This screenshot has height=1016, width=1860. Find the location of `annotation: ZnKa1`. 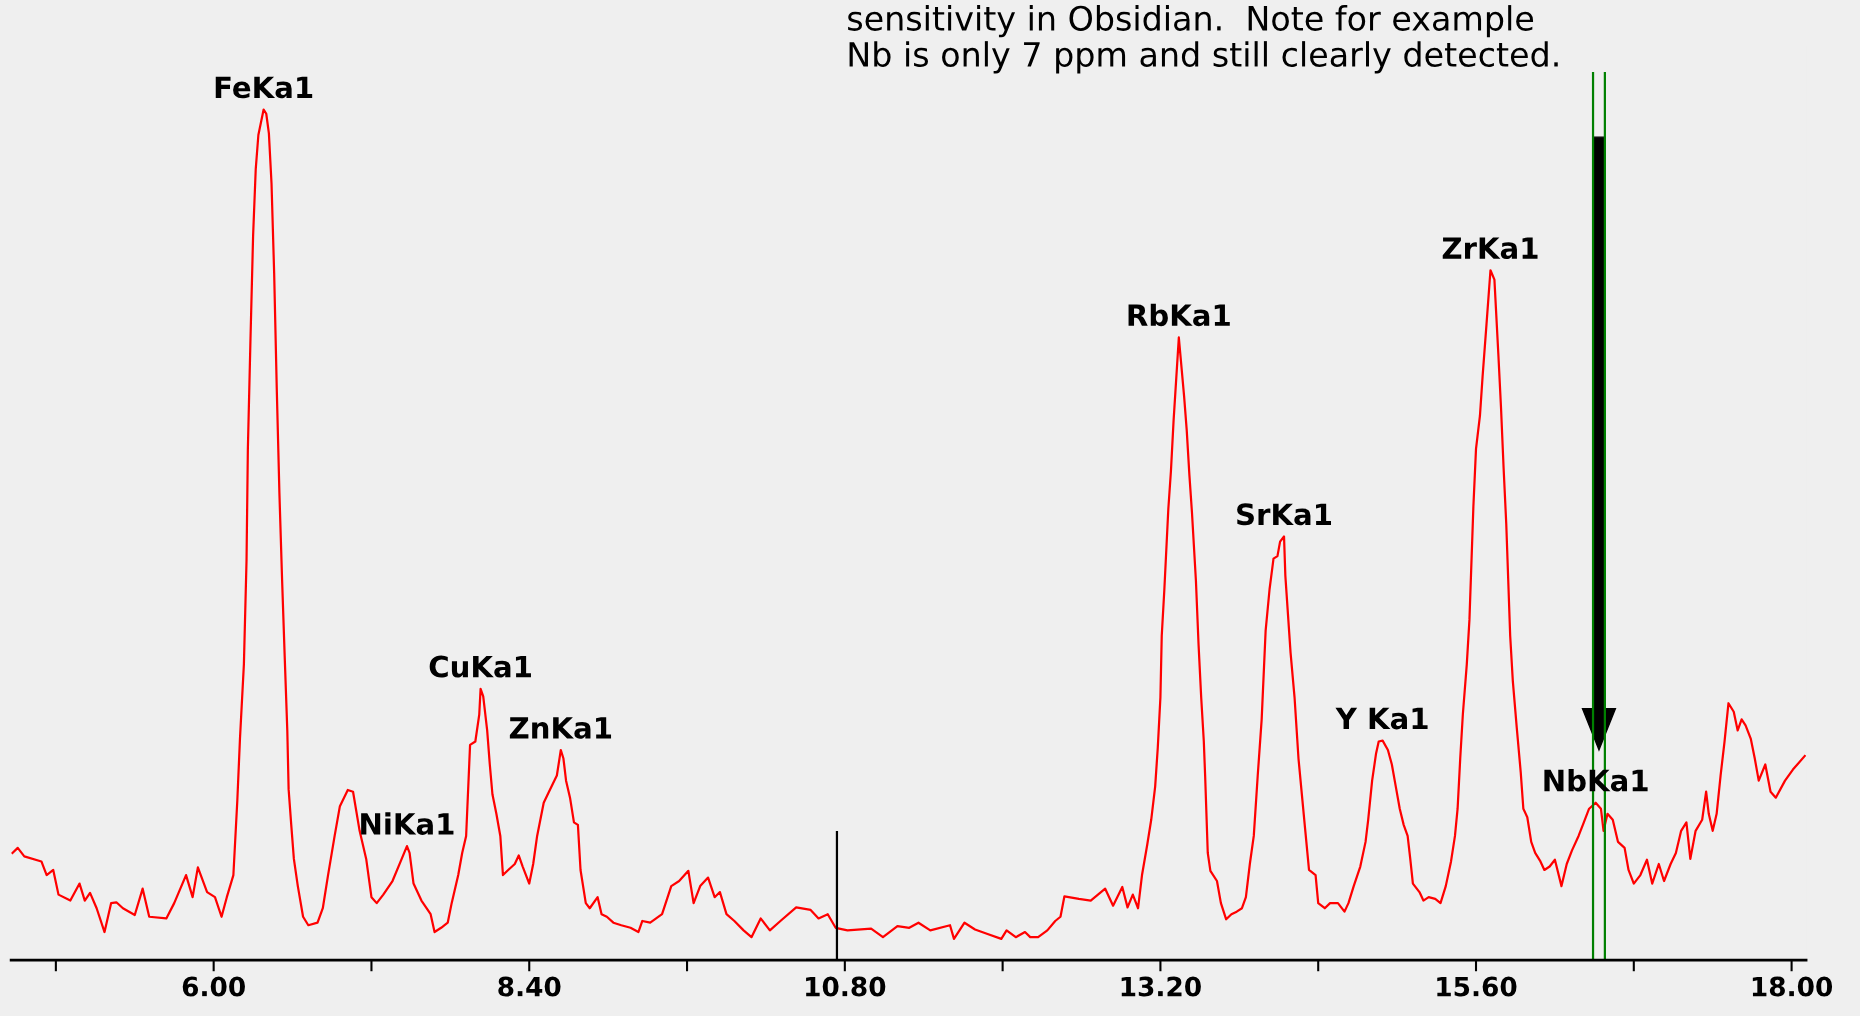

annotation: ZnKa1 is located at coordinates (560, 728).